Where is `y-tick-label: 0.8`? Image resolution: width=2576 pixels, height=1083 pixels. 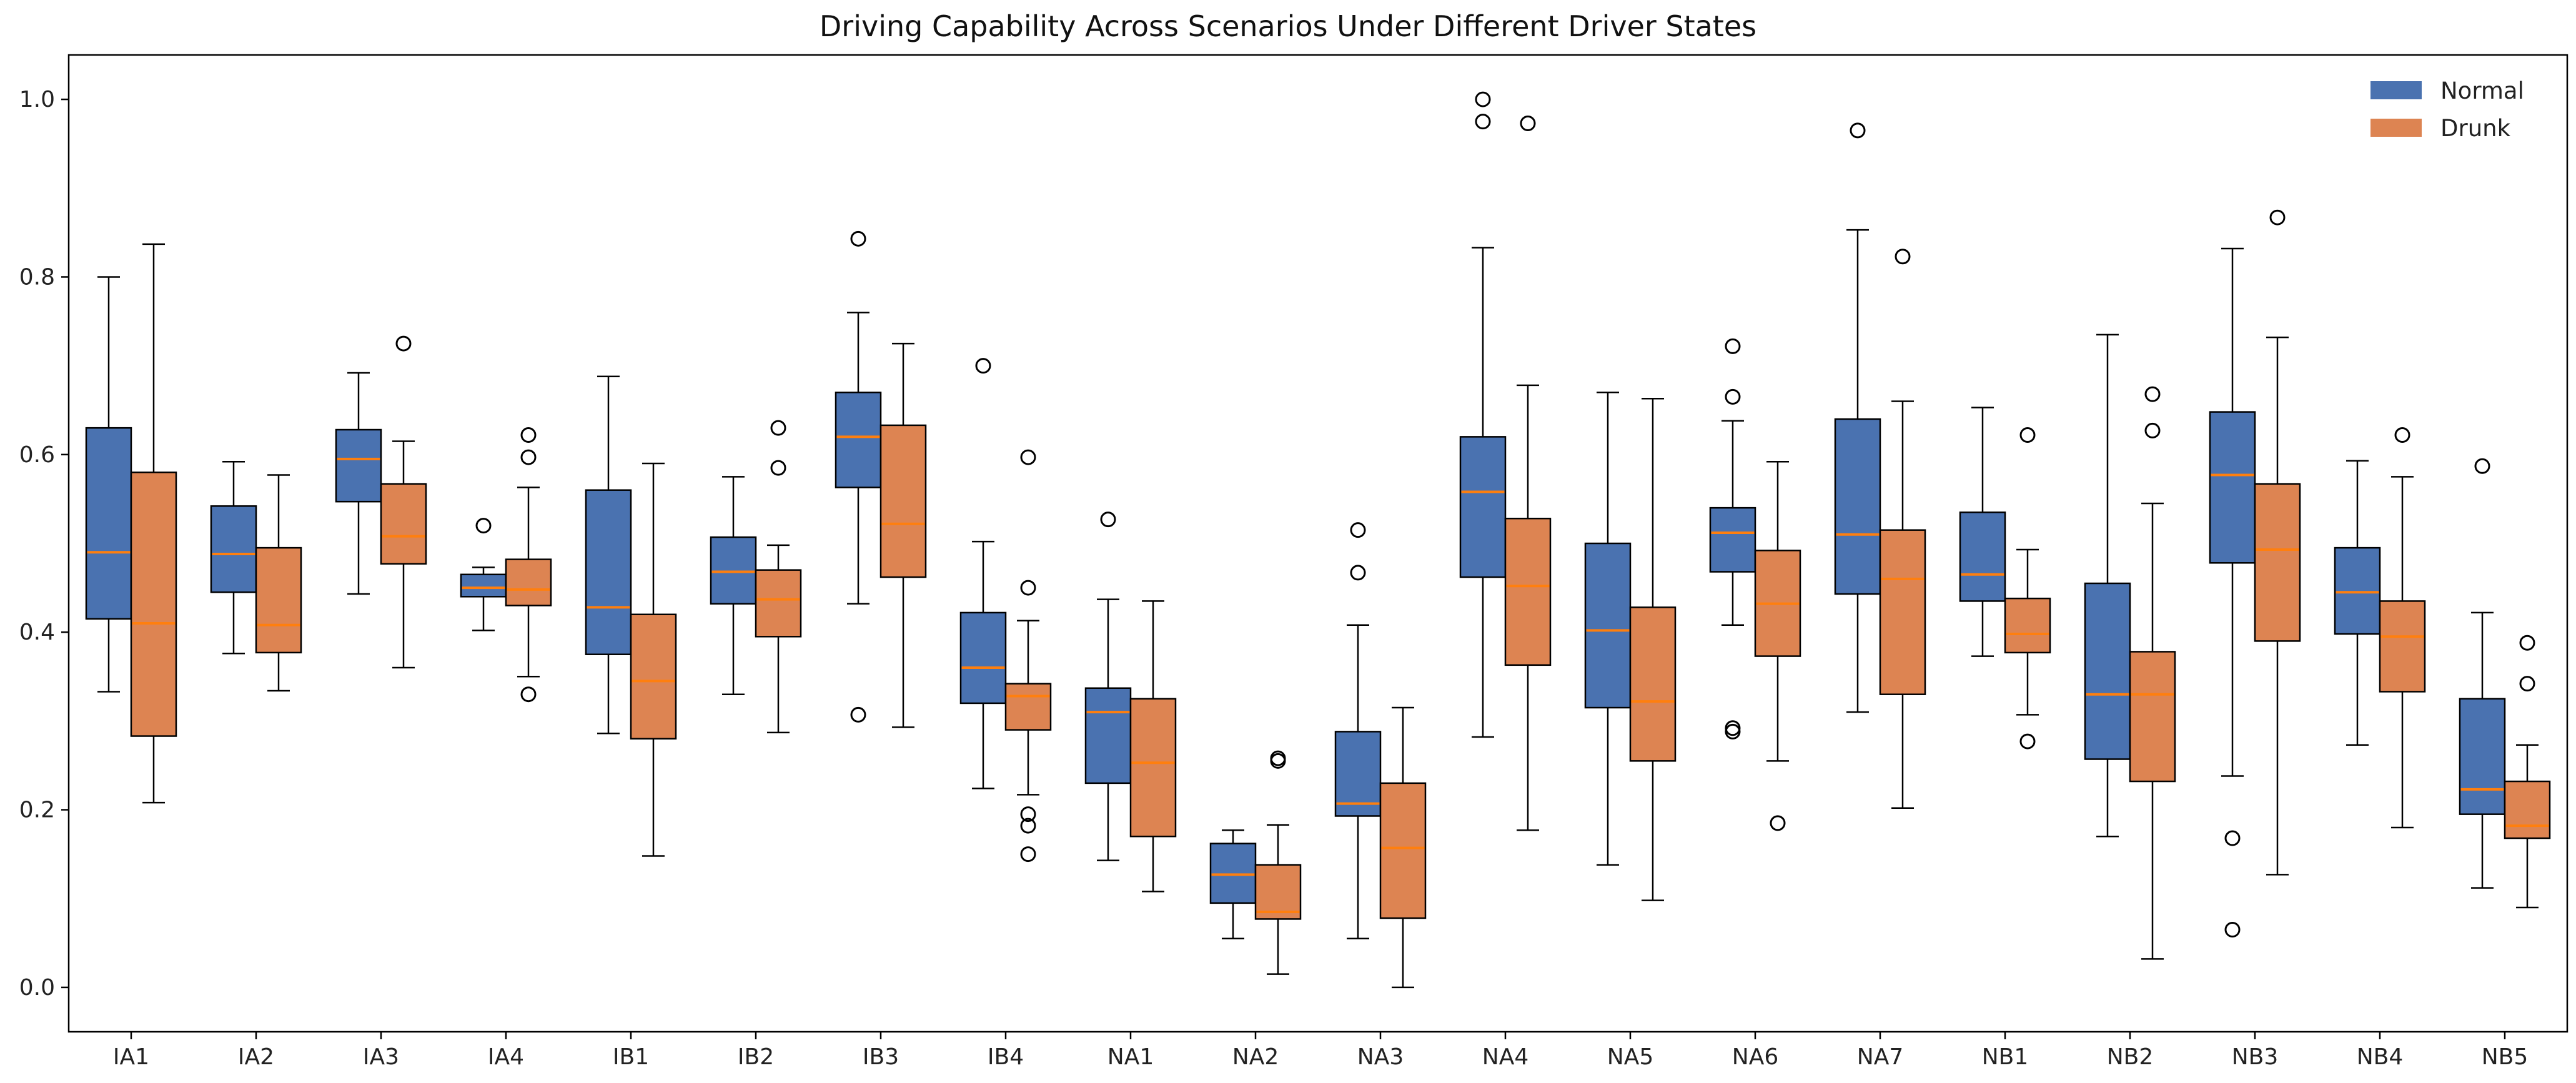 y-tick-label: 0.8 is located at coordinates (37, 277).